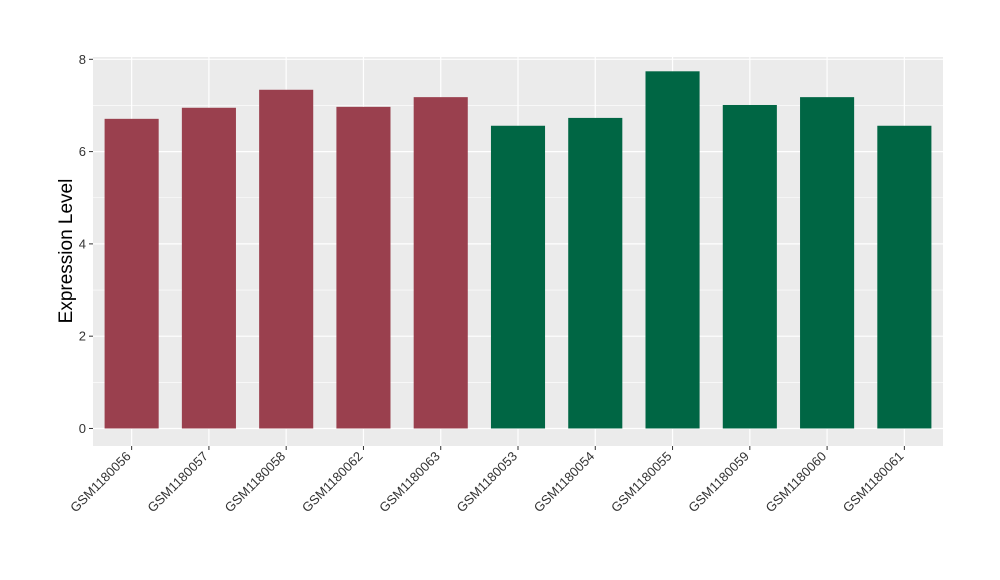  I want to click on x-tick-label: GSM1180061, so click(873, 482).